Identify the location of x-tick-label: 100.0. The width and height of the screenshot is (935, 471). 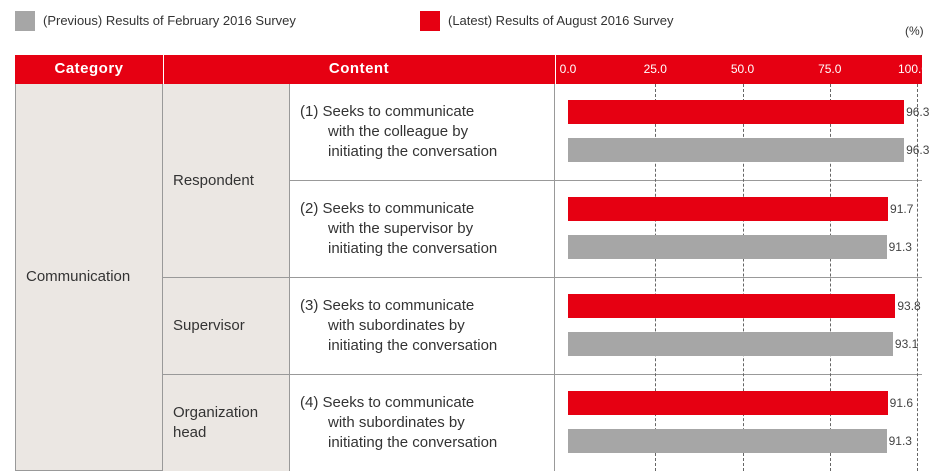
(912, 69).